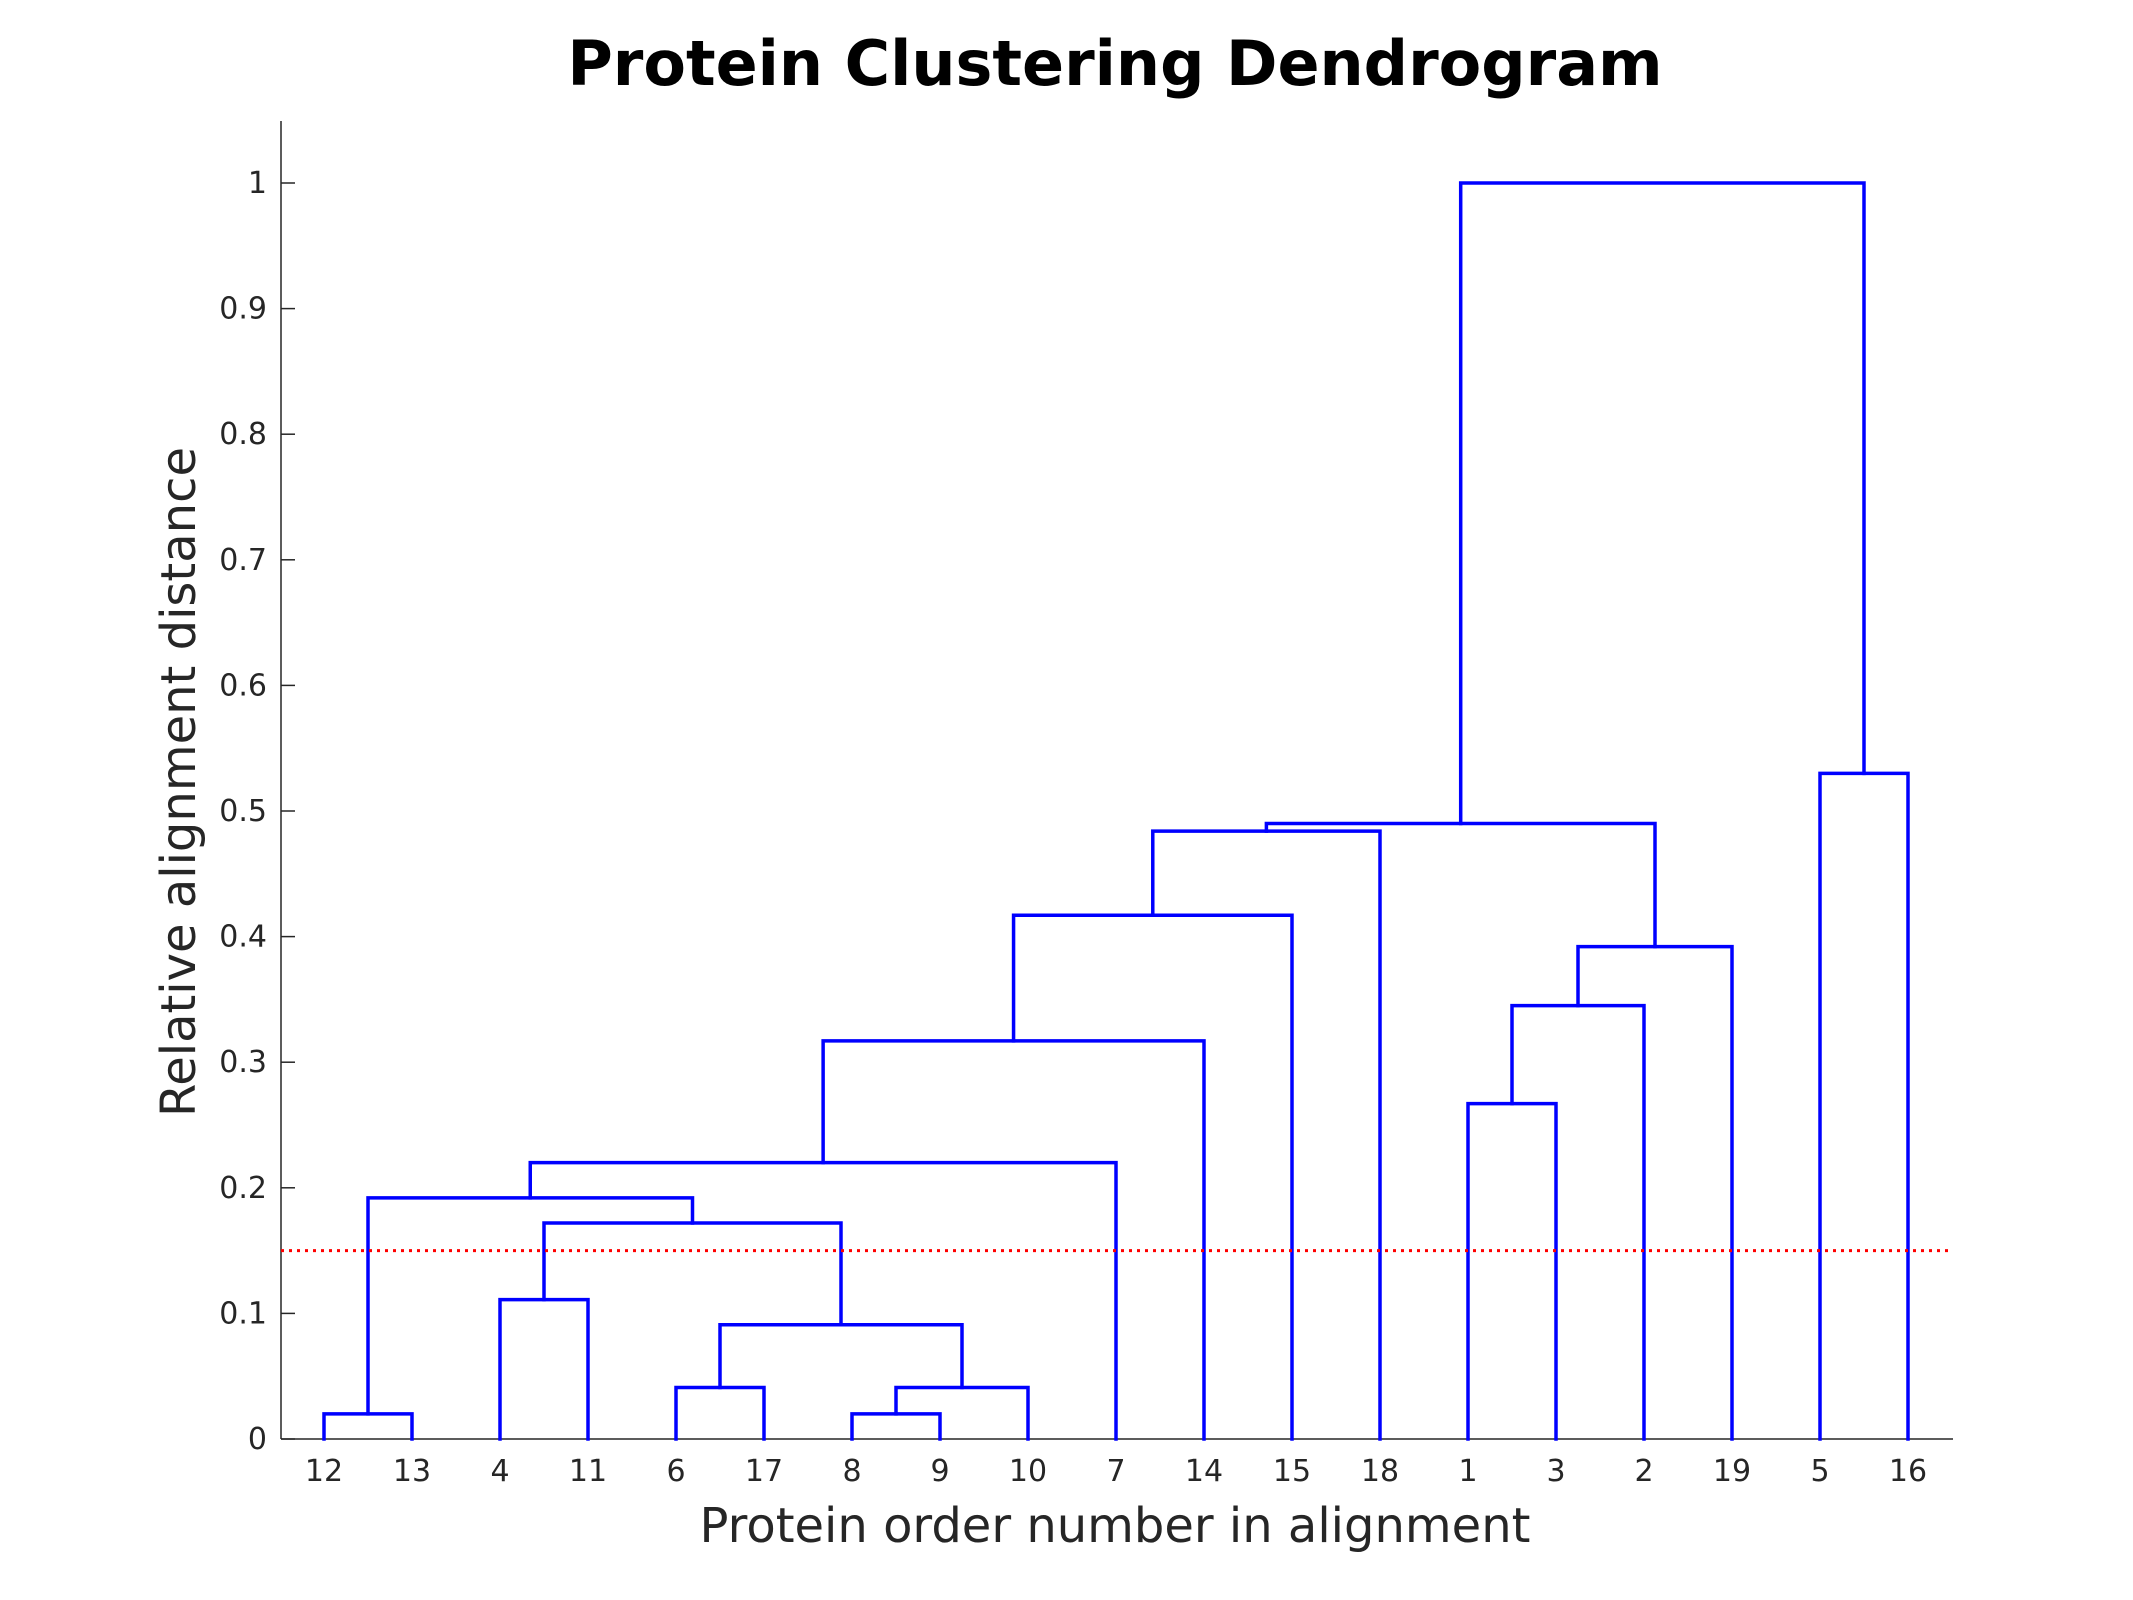  Describe the element at coordinates (1643, 1471) in the screenshot. I see `x-tick-label: 2` at that location.